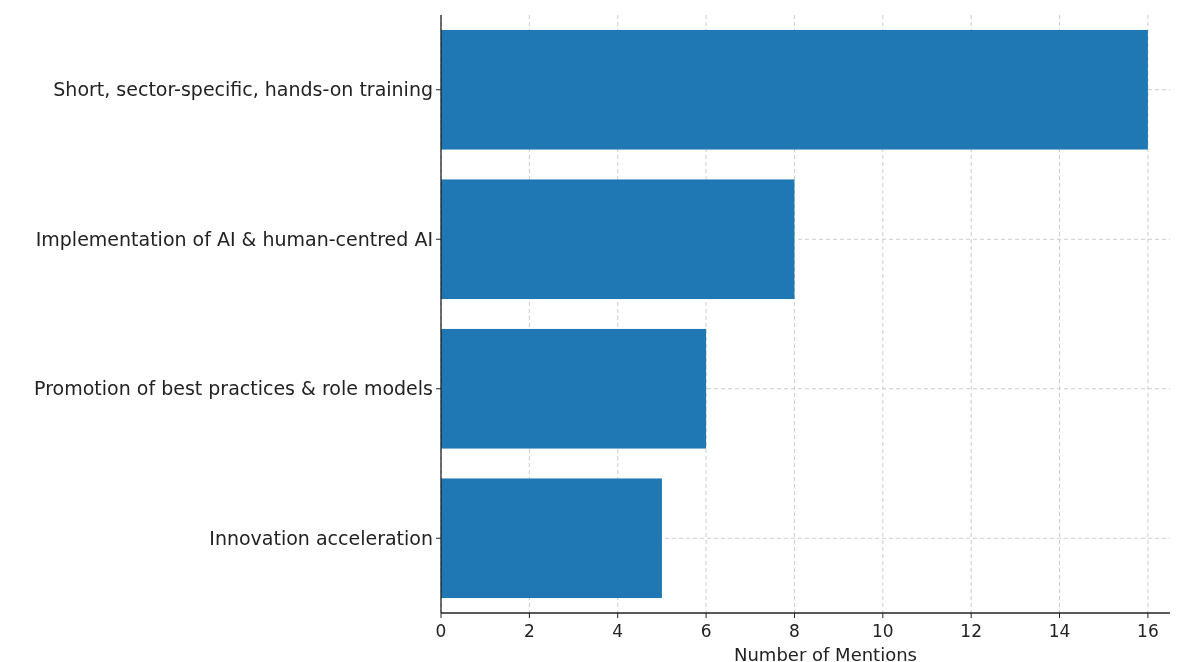 Image resolution: width=1178 pixels, height=662 pixels. Describe the element at coordinates (971, 631) in the screenshot. I see `x-tick-label: 12` at that location.